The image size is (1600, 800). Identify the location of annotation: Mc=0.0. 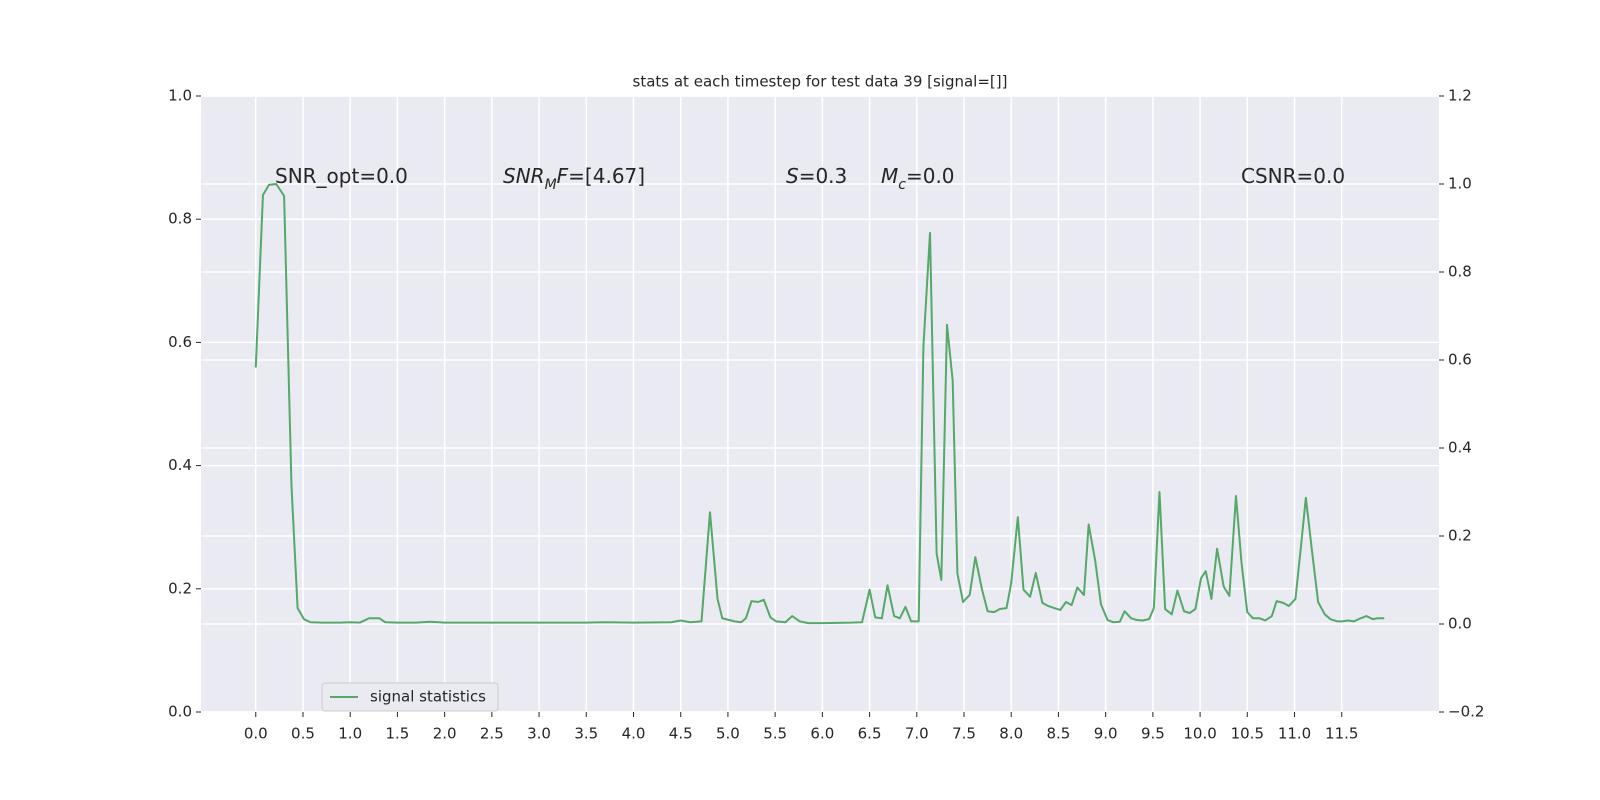
(918, 179).